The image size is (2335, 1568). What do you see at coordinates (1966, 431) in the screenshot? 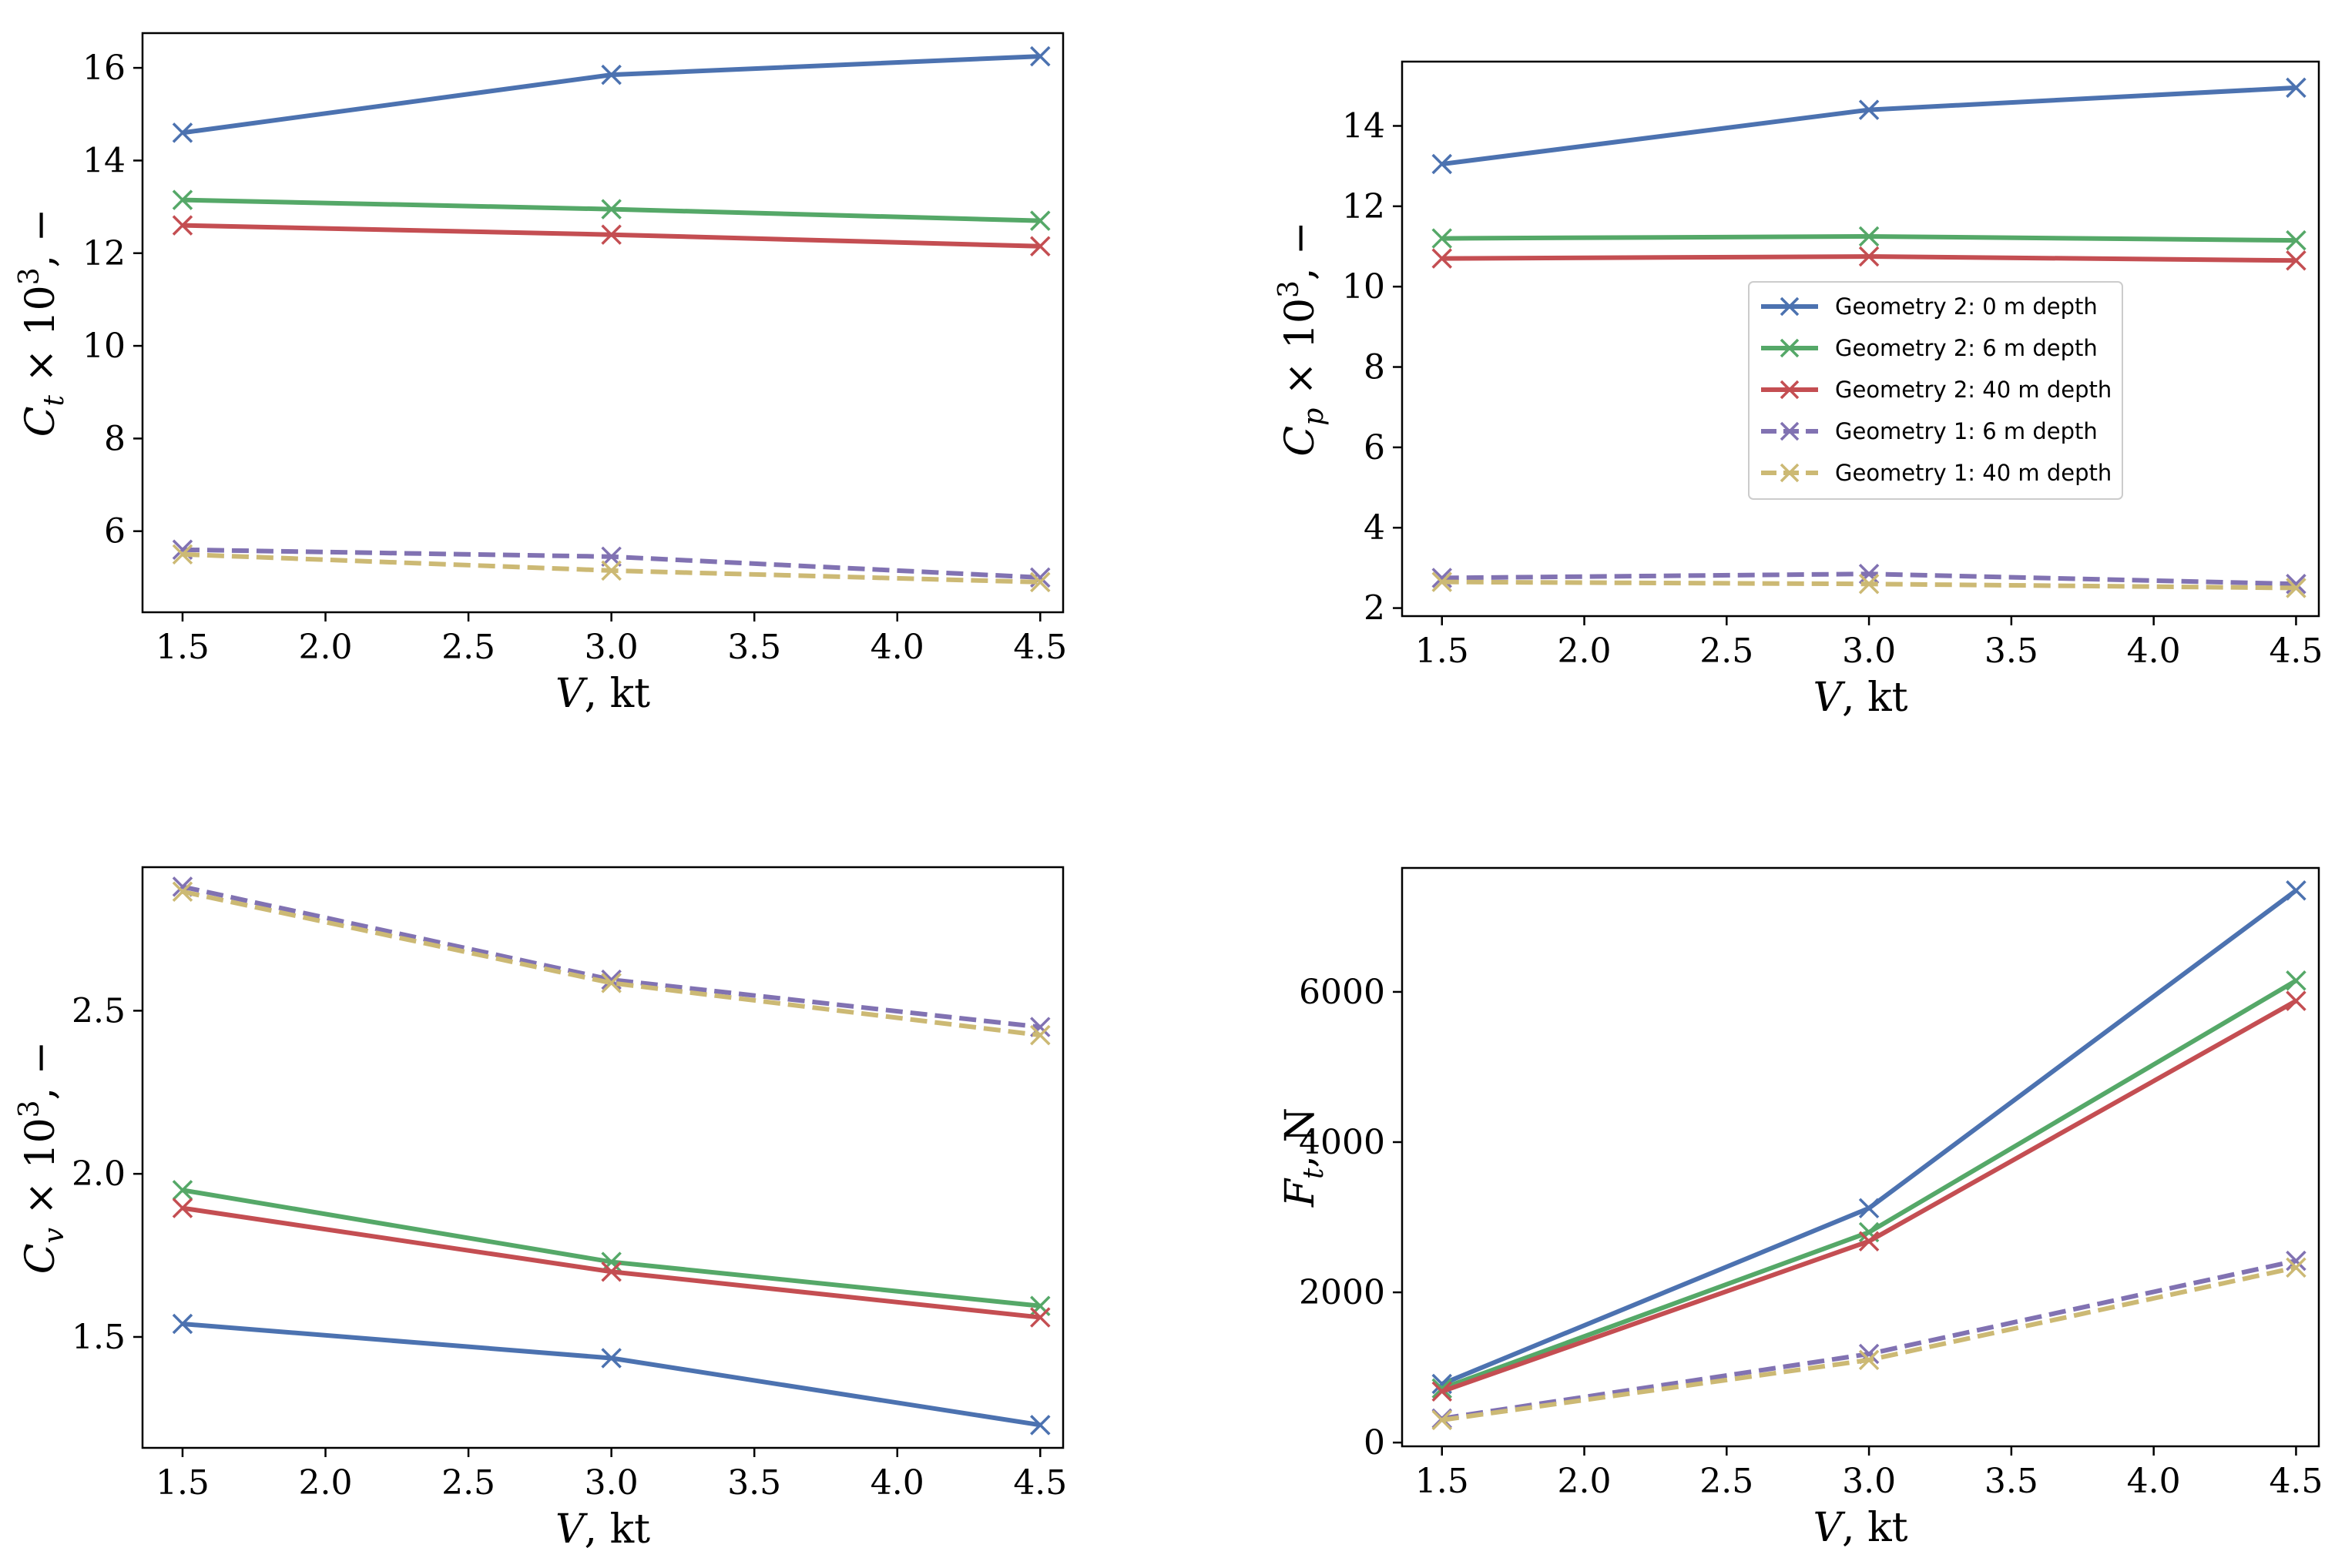
I see `legend-label: Geometry 1: 6 m depth` at bounding box center [1966, 431].